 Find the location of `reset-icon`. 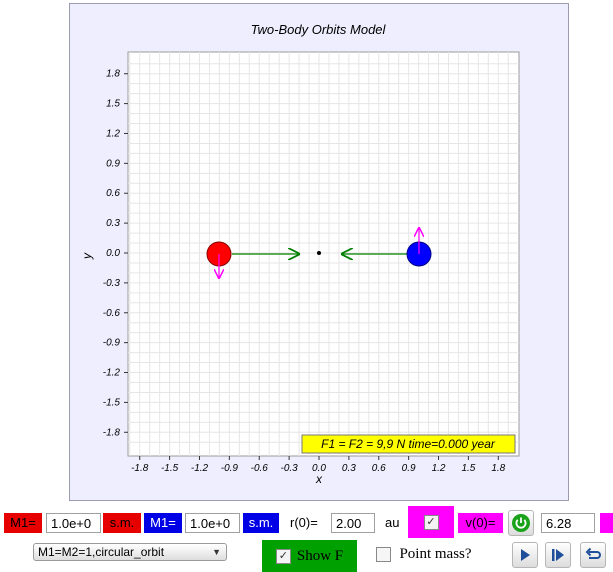

reset-icon is located at coordinates (593, 553).